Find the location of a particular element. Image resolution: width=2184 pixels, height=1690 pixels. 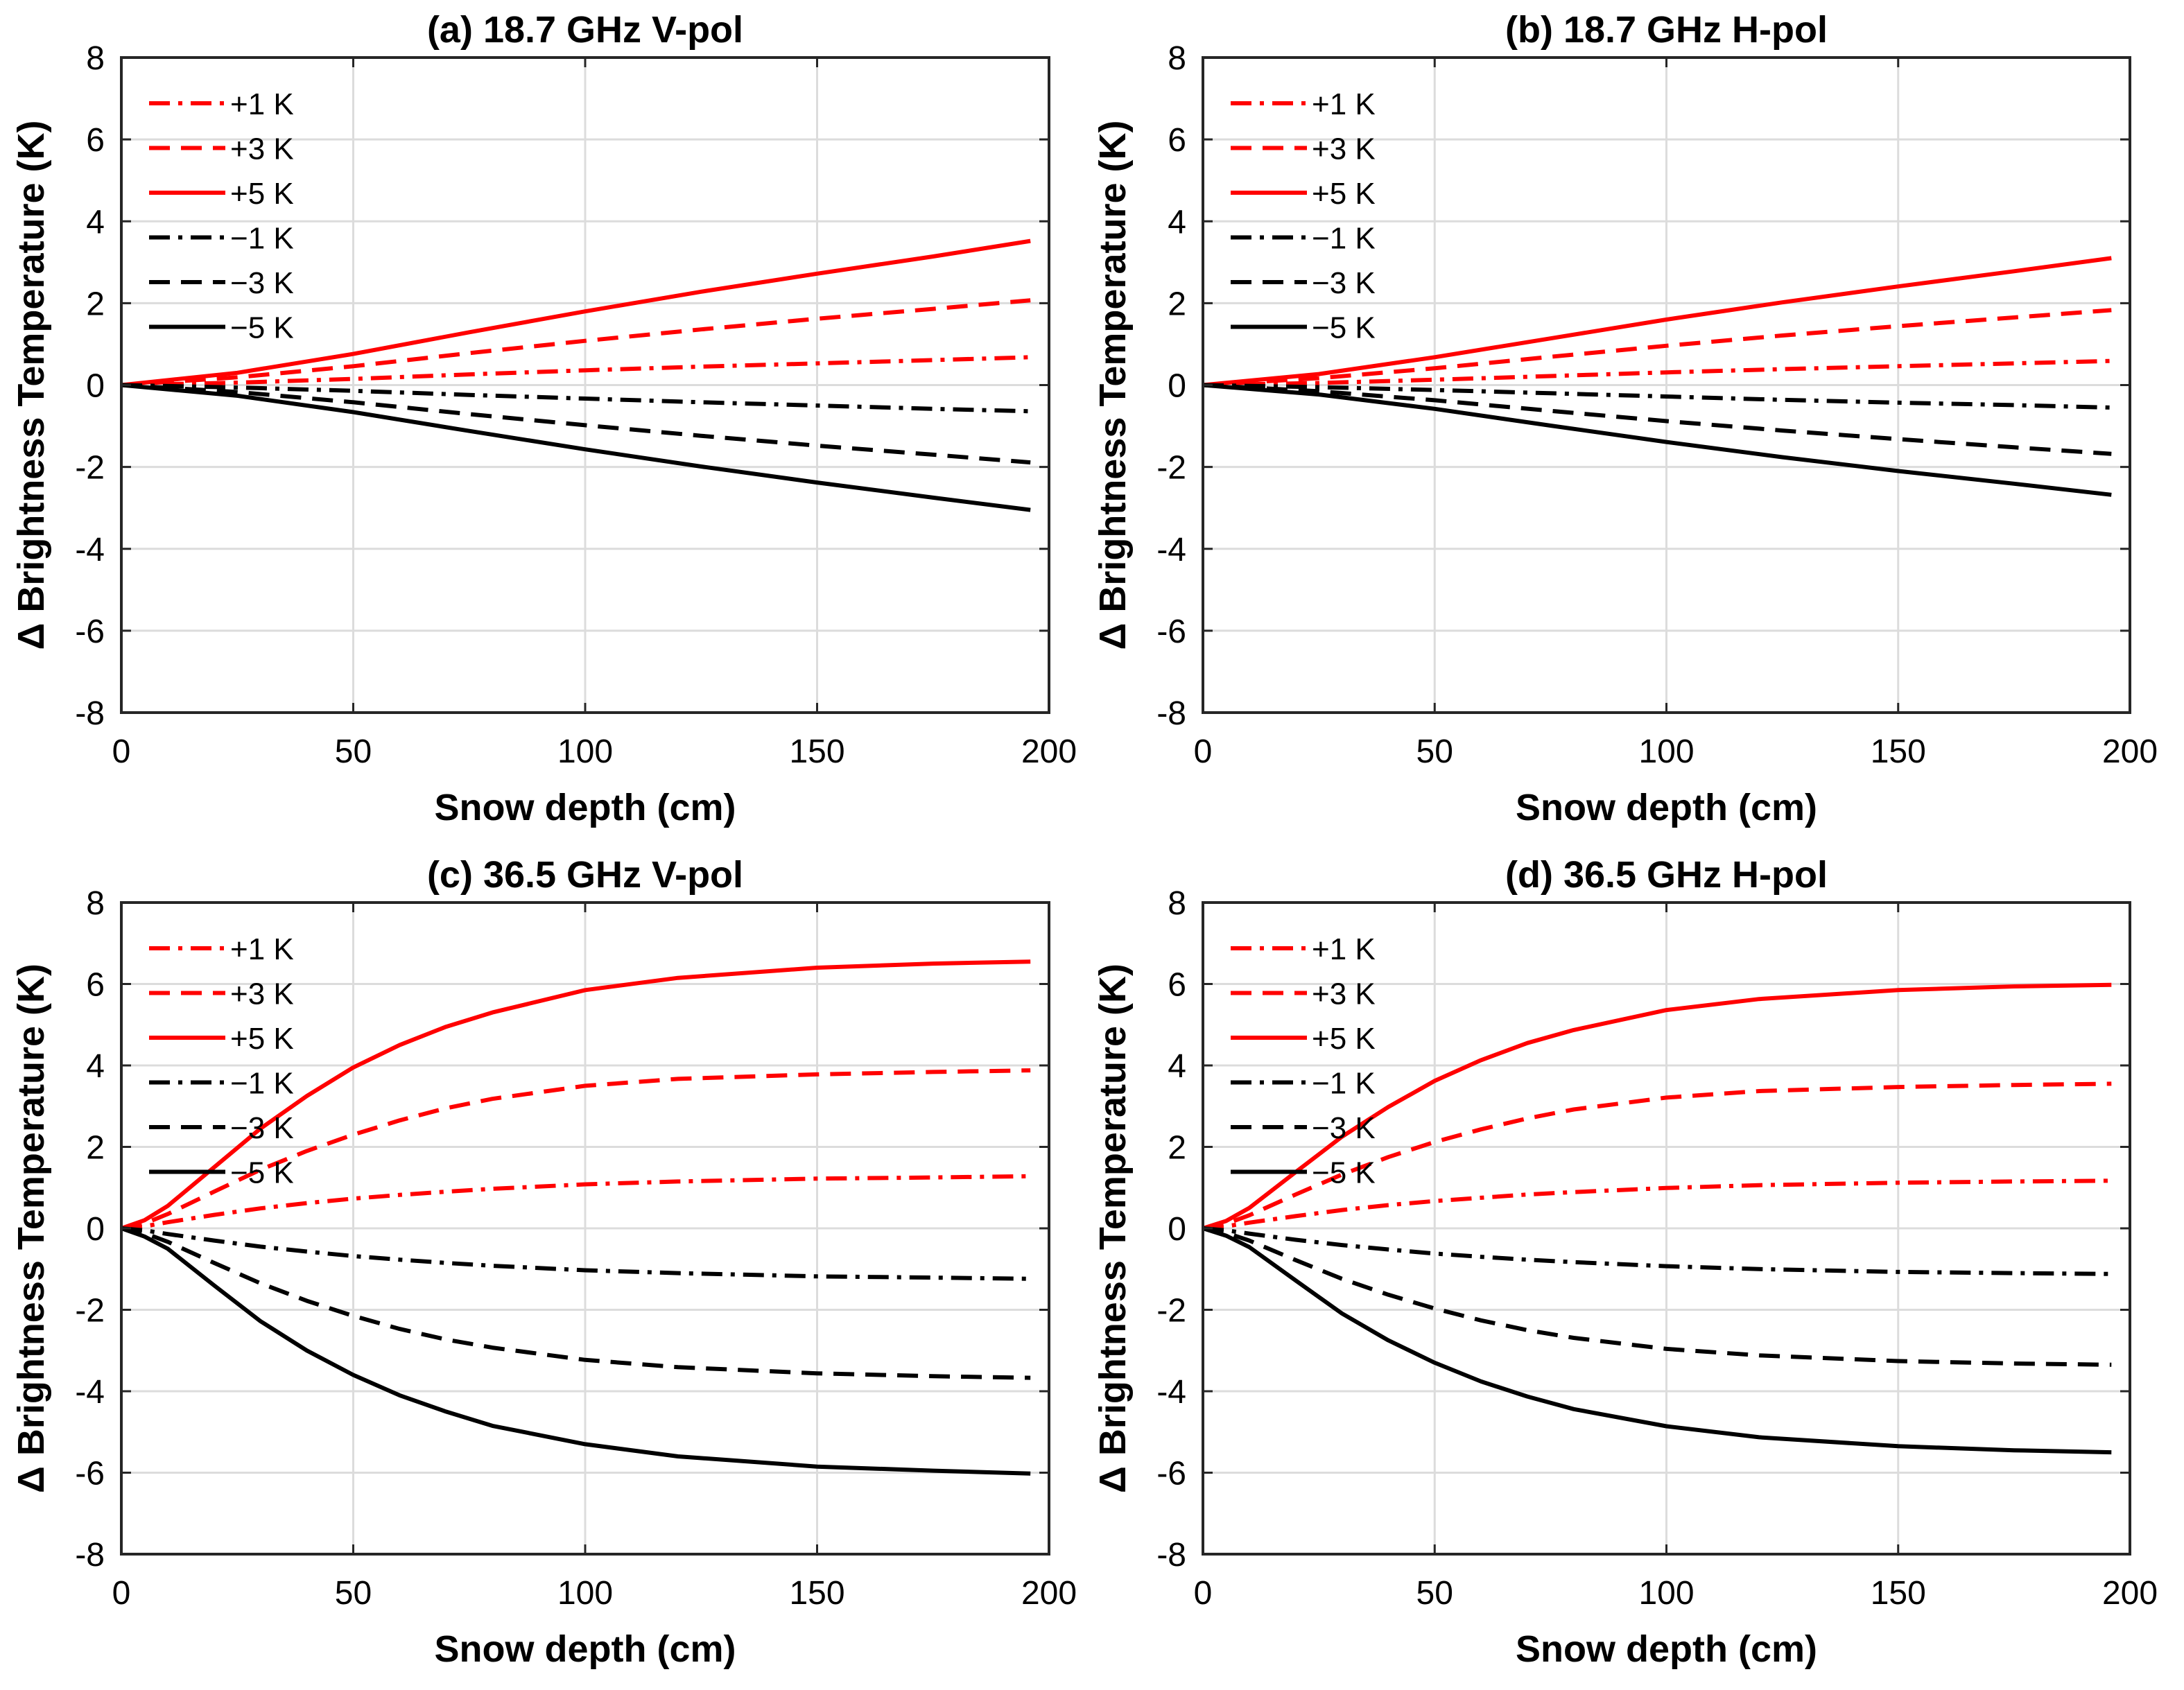

chart-title: (c) 36.5 GHz V-pol is located at coordinates (585, 875).